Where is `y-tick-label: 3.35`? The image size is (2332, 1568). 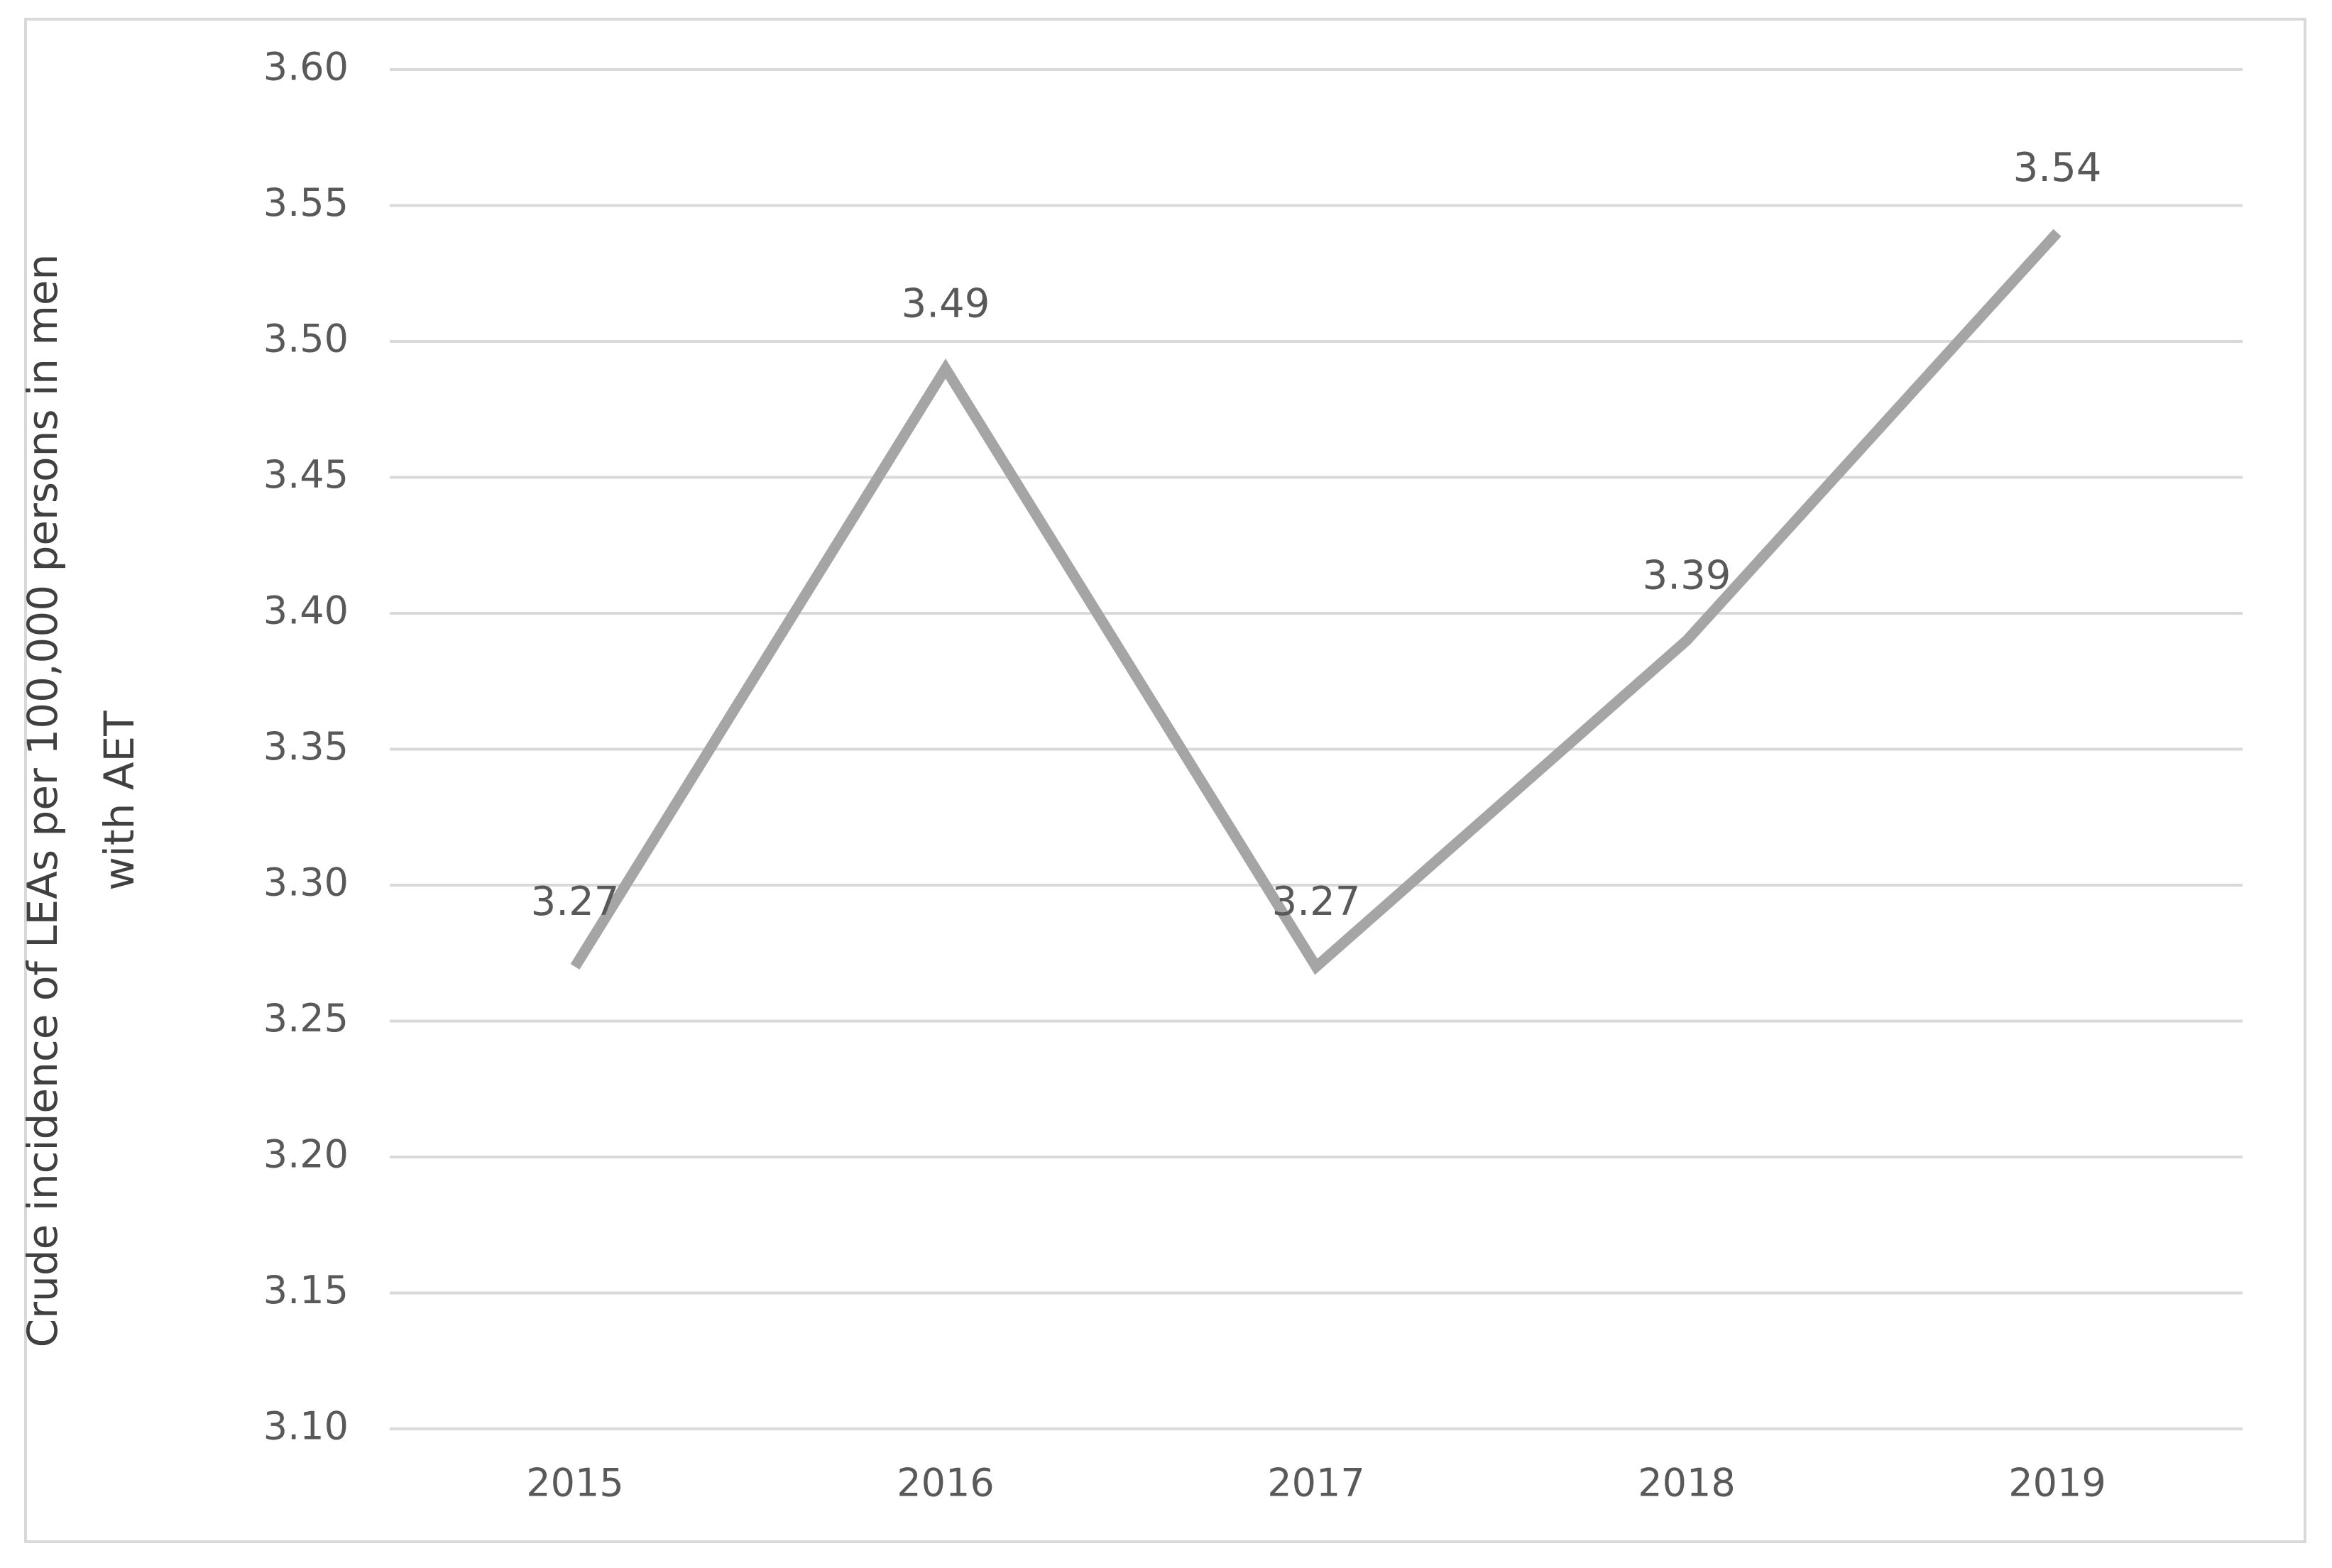
y-tick-label: 3.35 is located at coordinates (306, 747).